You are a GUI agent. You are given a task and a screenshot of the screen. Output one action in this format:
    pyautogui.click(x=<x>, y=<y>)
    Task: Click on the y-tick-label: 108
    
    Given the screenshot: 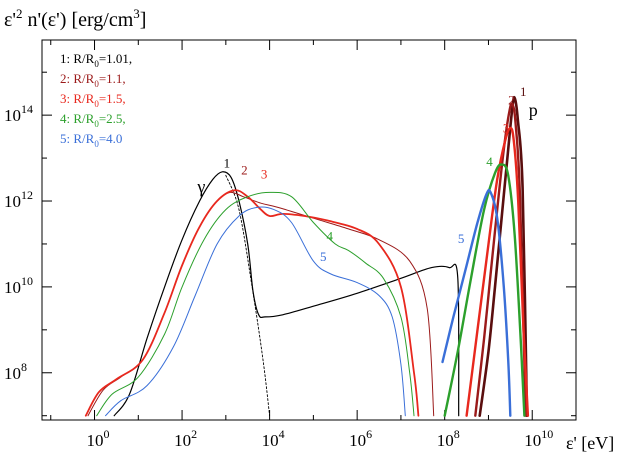 What is the action you would take?
    pyautogui.click(x=15, y=371)
    